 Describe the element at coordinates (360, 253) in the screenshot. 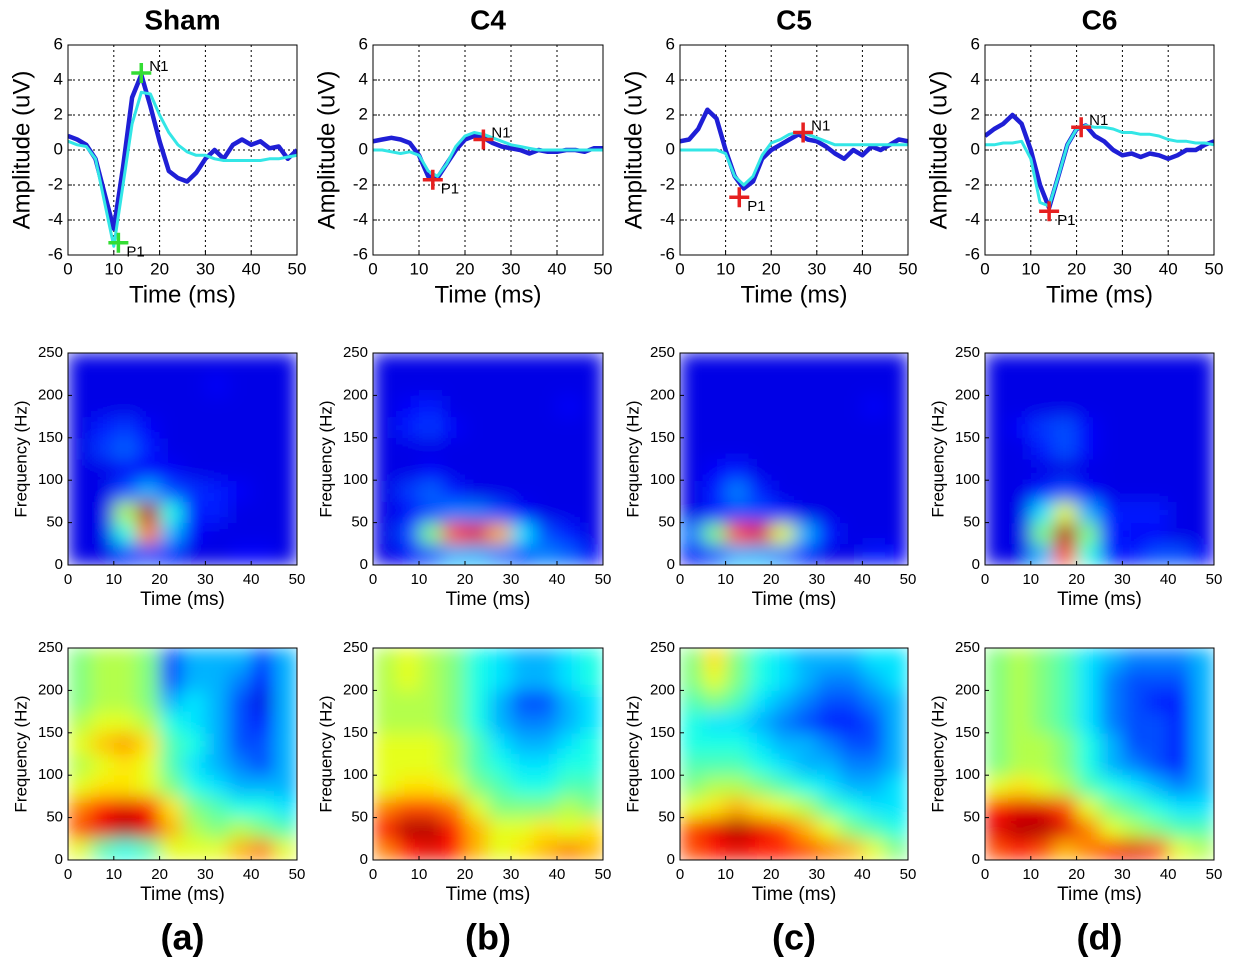

I see `y-tick-label: -6` at that location.